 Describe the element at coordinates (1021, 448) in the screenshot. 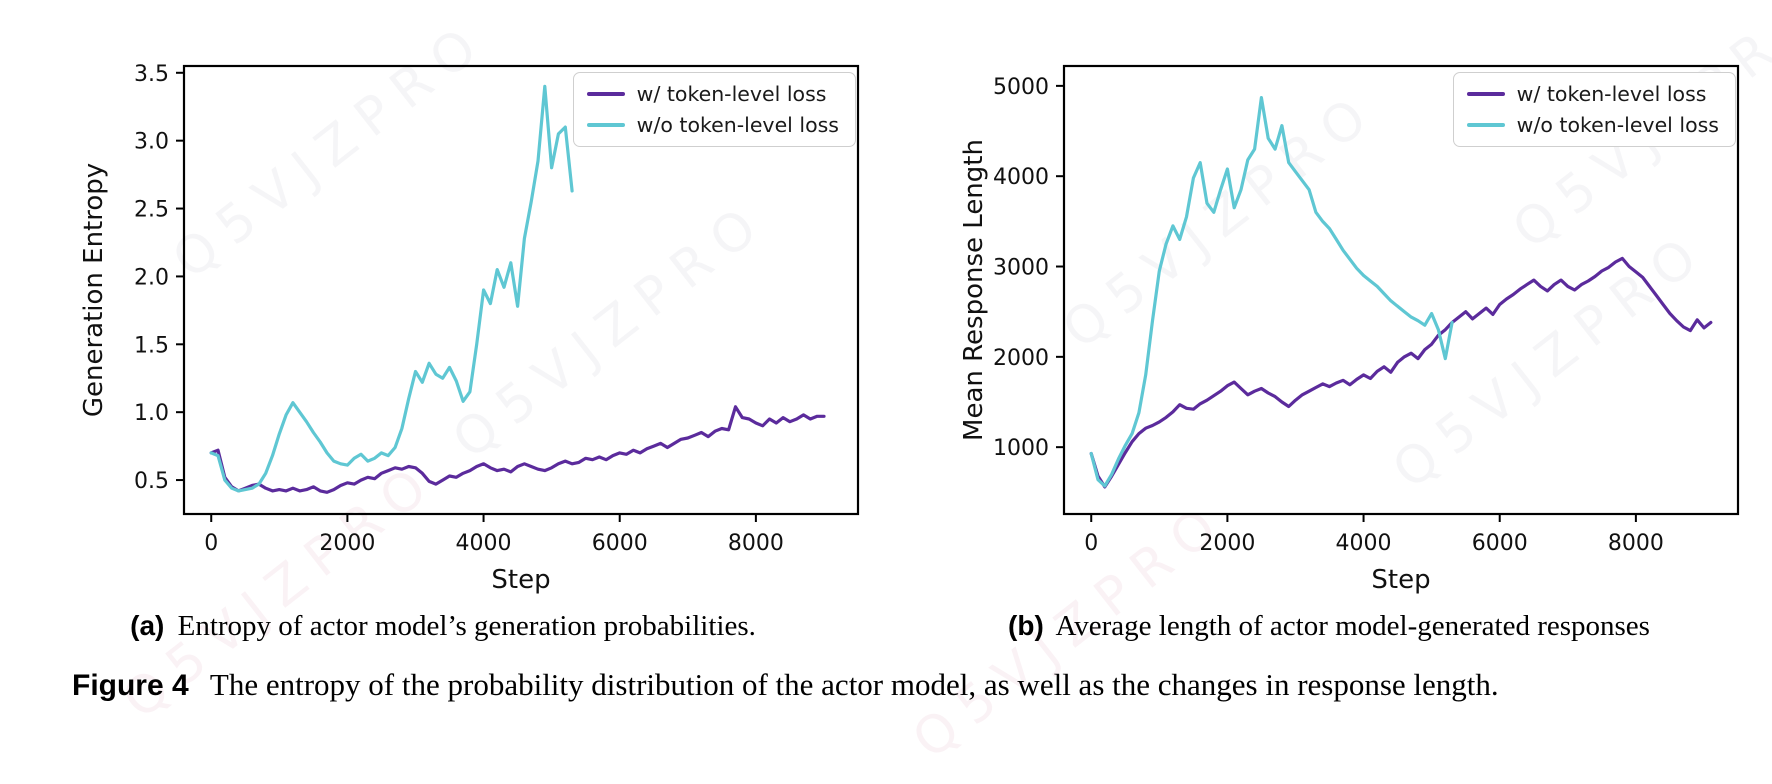

I see `svg-text: 1000` at that location.